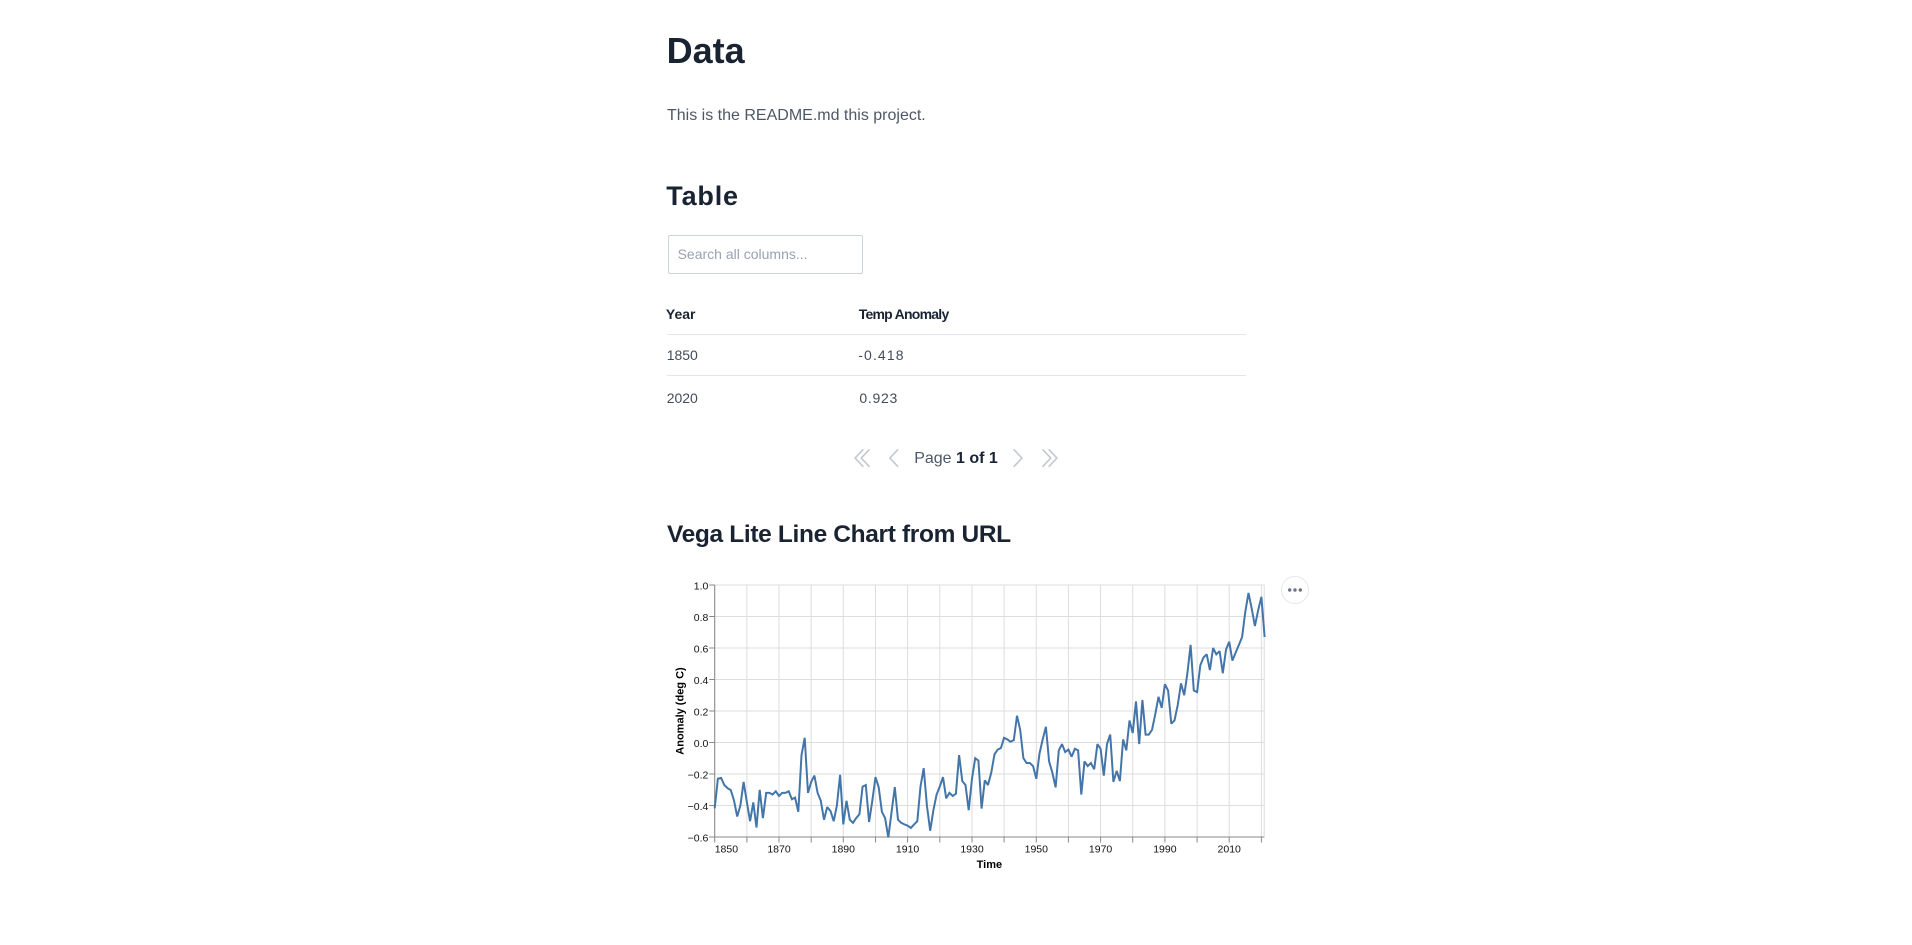  What do you see at coordinates (1165, 849) in the screenshot?
I see `svg-text: 1990` at bounding box center [1165, 849].